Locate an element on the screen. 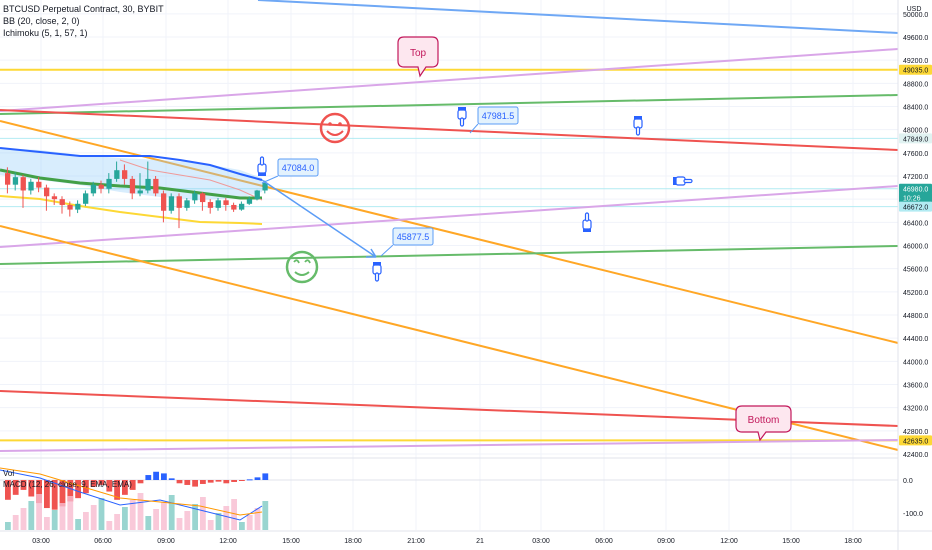  time-tick-label: 03:00 is located at coordinates (541, 541).